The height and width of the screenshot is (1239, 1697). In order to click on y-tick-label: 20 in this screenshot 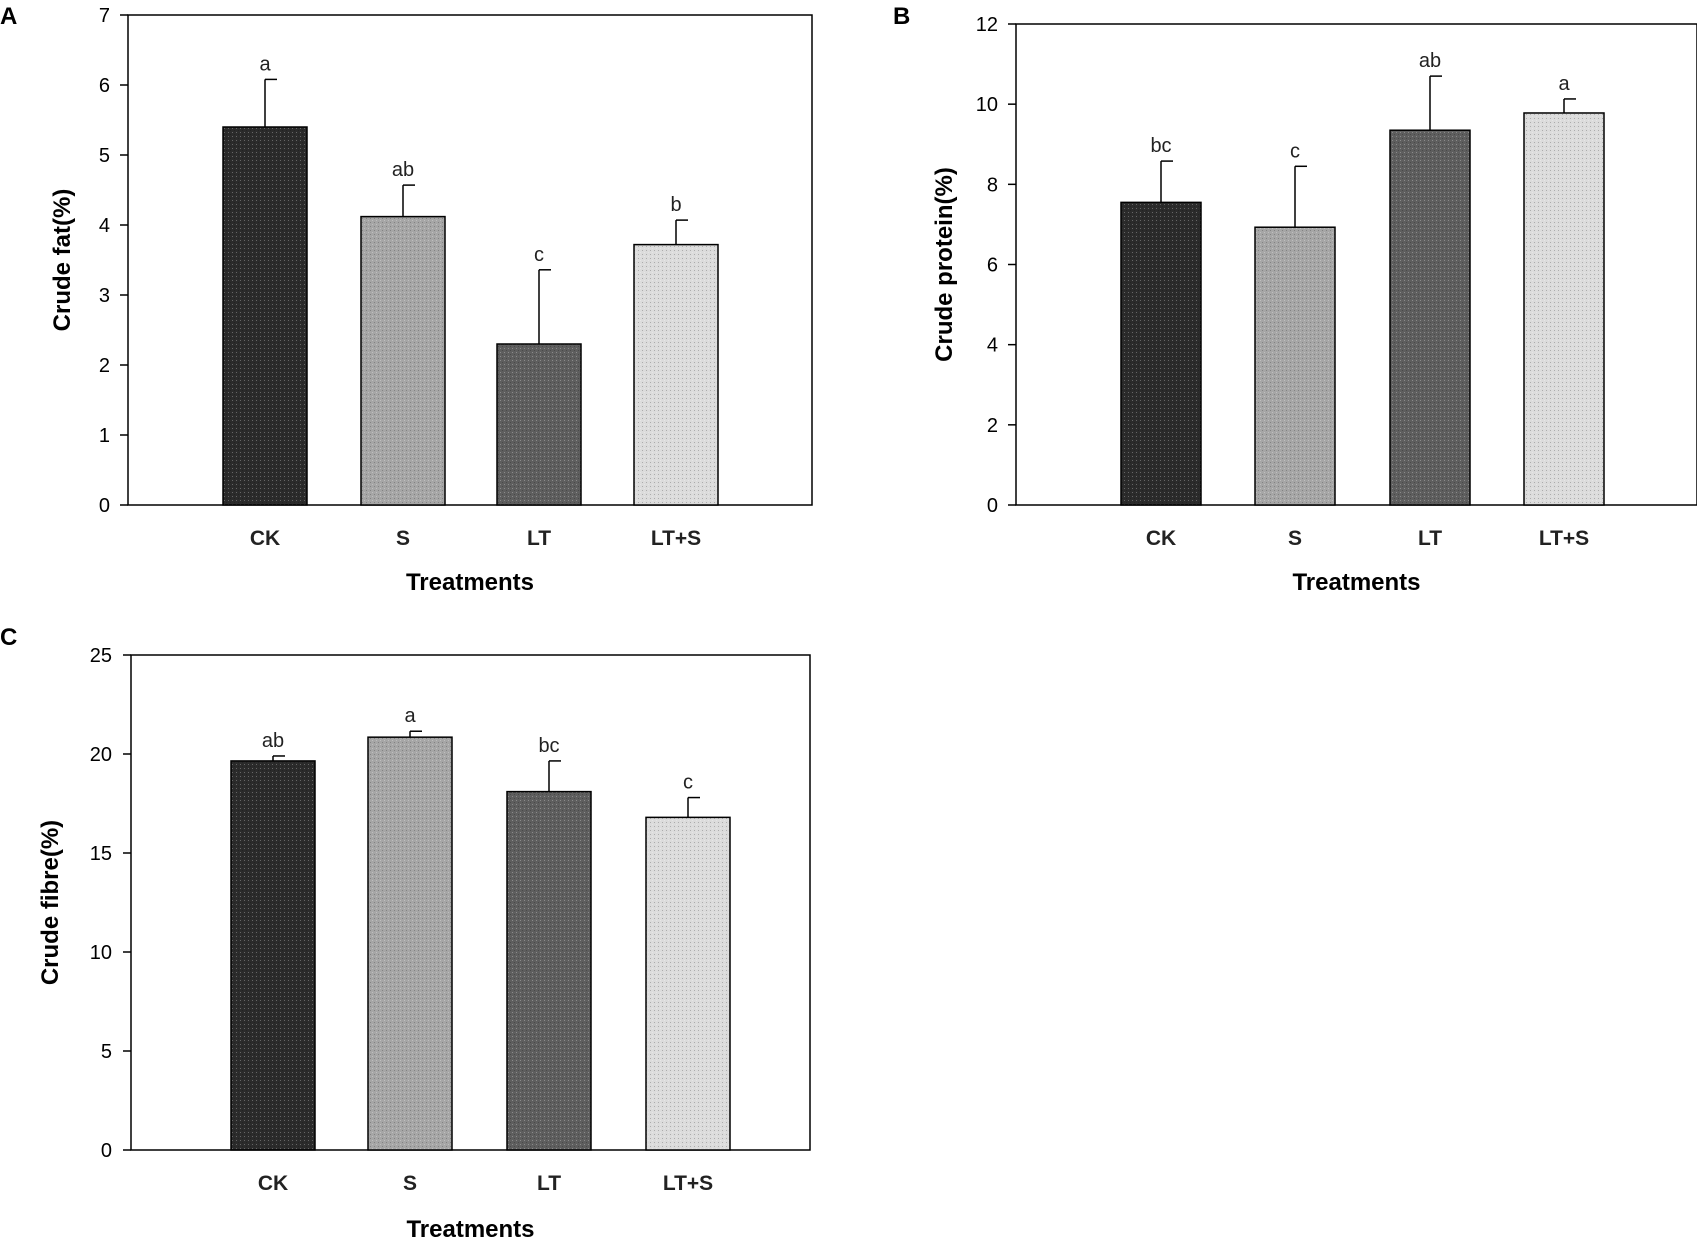, I will do `click(101, 755)`.